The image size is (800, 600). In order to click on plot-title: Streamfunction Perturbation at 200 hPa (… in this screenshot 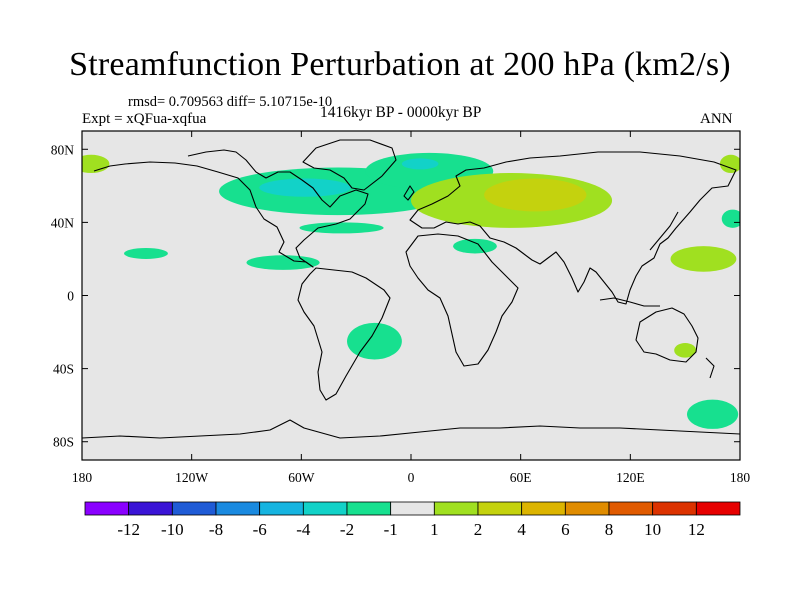, I will do `click(400, 64)`.